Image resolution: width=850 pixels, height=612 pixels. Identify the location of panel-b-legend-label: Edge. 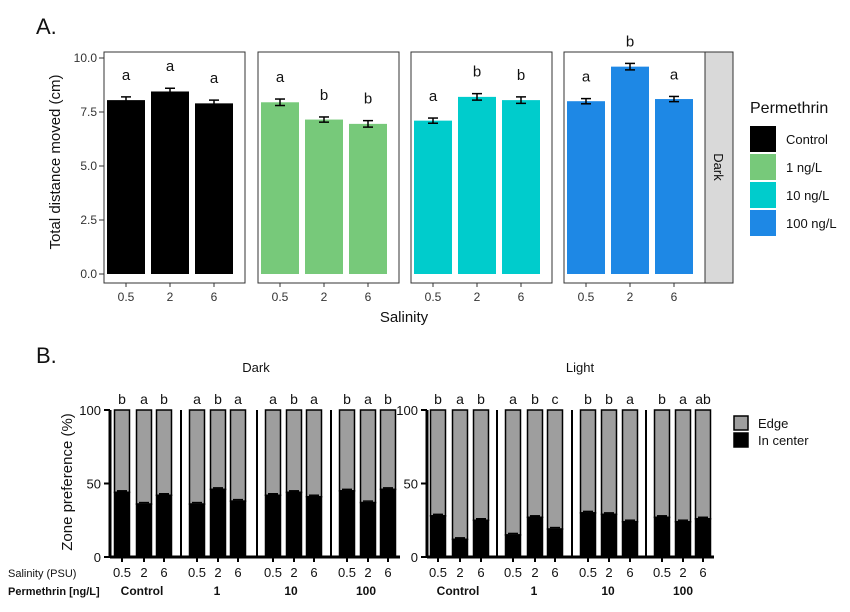
(773, 423).